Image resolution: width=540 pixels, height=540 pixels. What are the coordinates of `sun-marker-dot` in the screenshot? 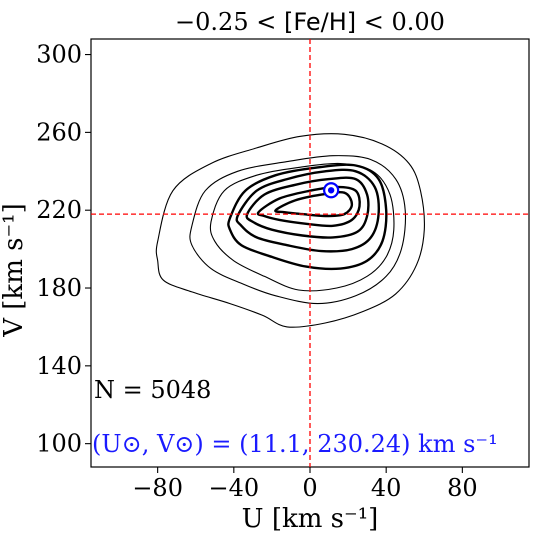 It's located at (331, 190).